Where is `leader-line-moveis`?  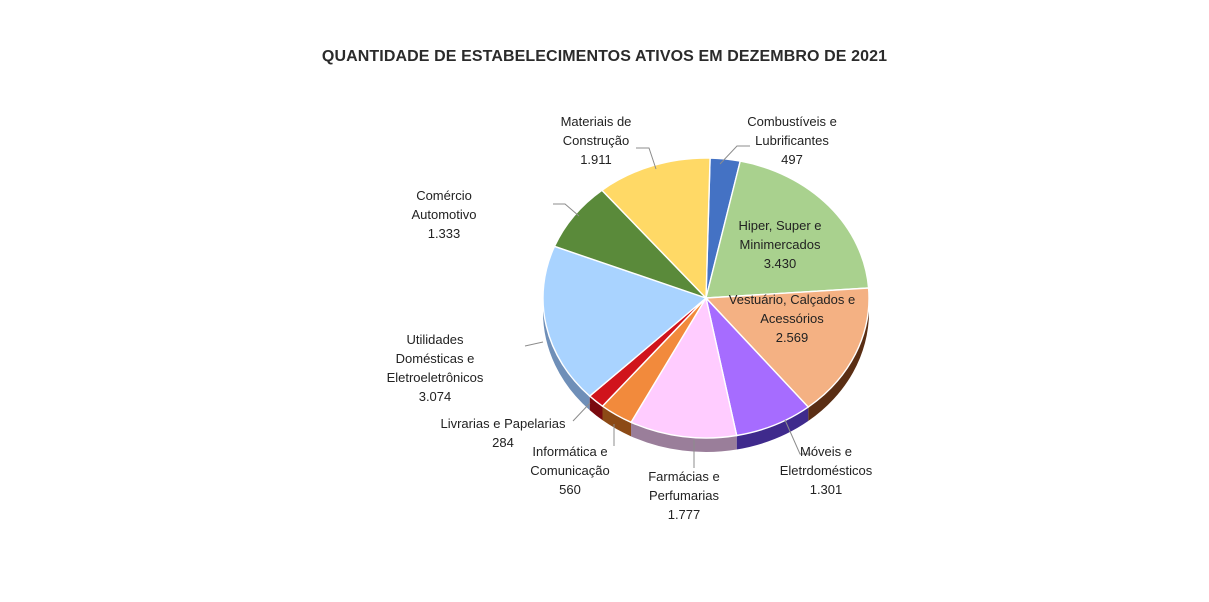 leader-line-moveis is located at coordinates (798, 437).